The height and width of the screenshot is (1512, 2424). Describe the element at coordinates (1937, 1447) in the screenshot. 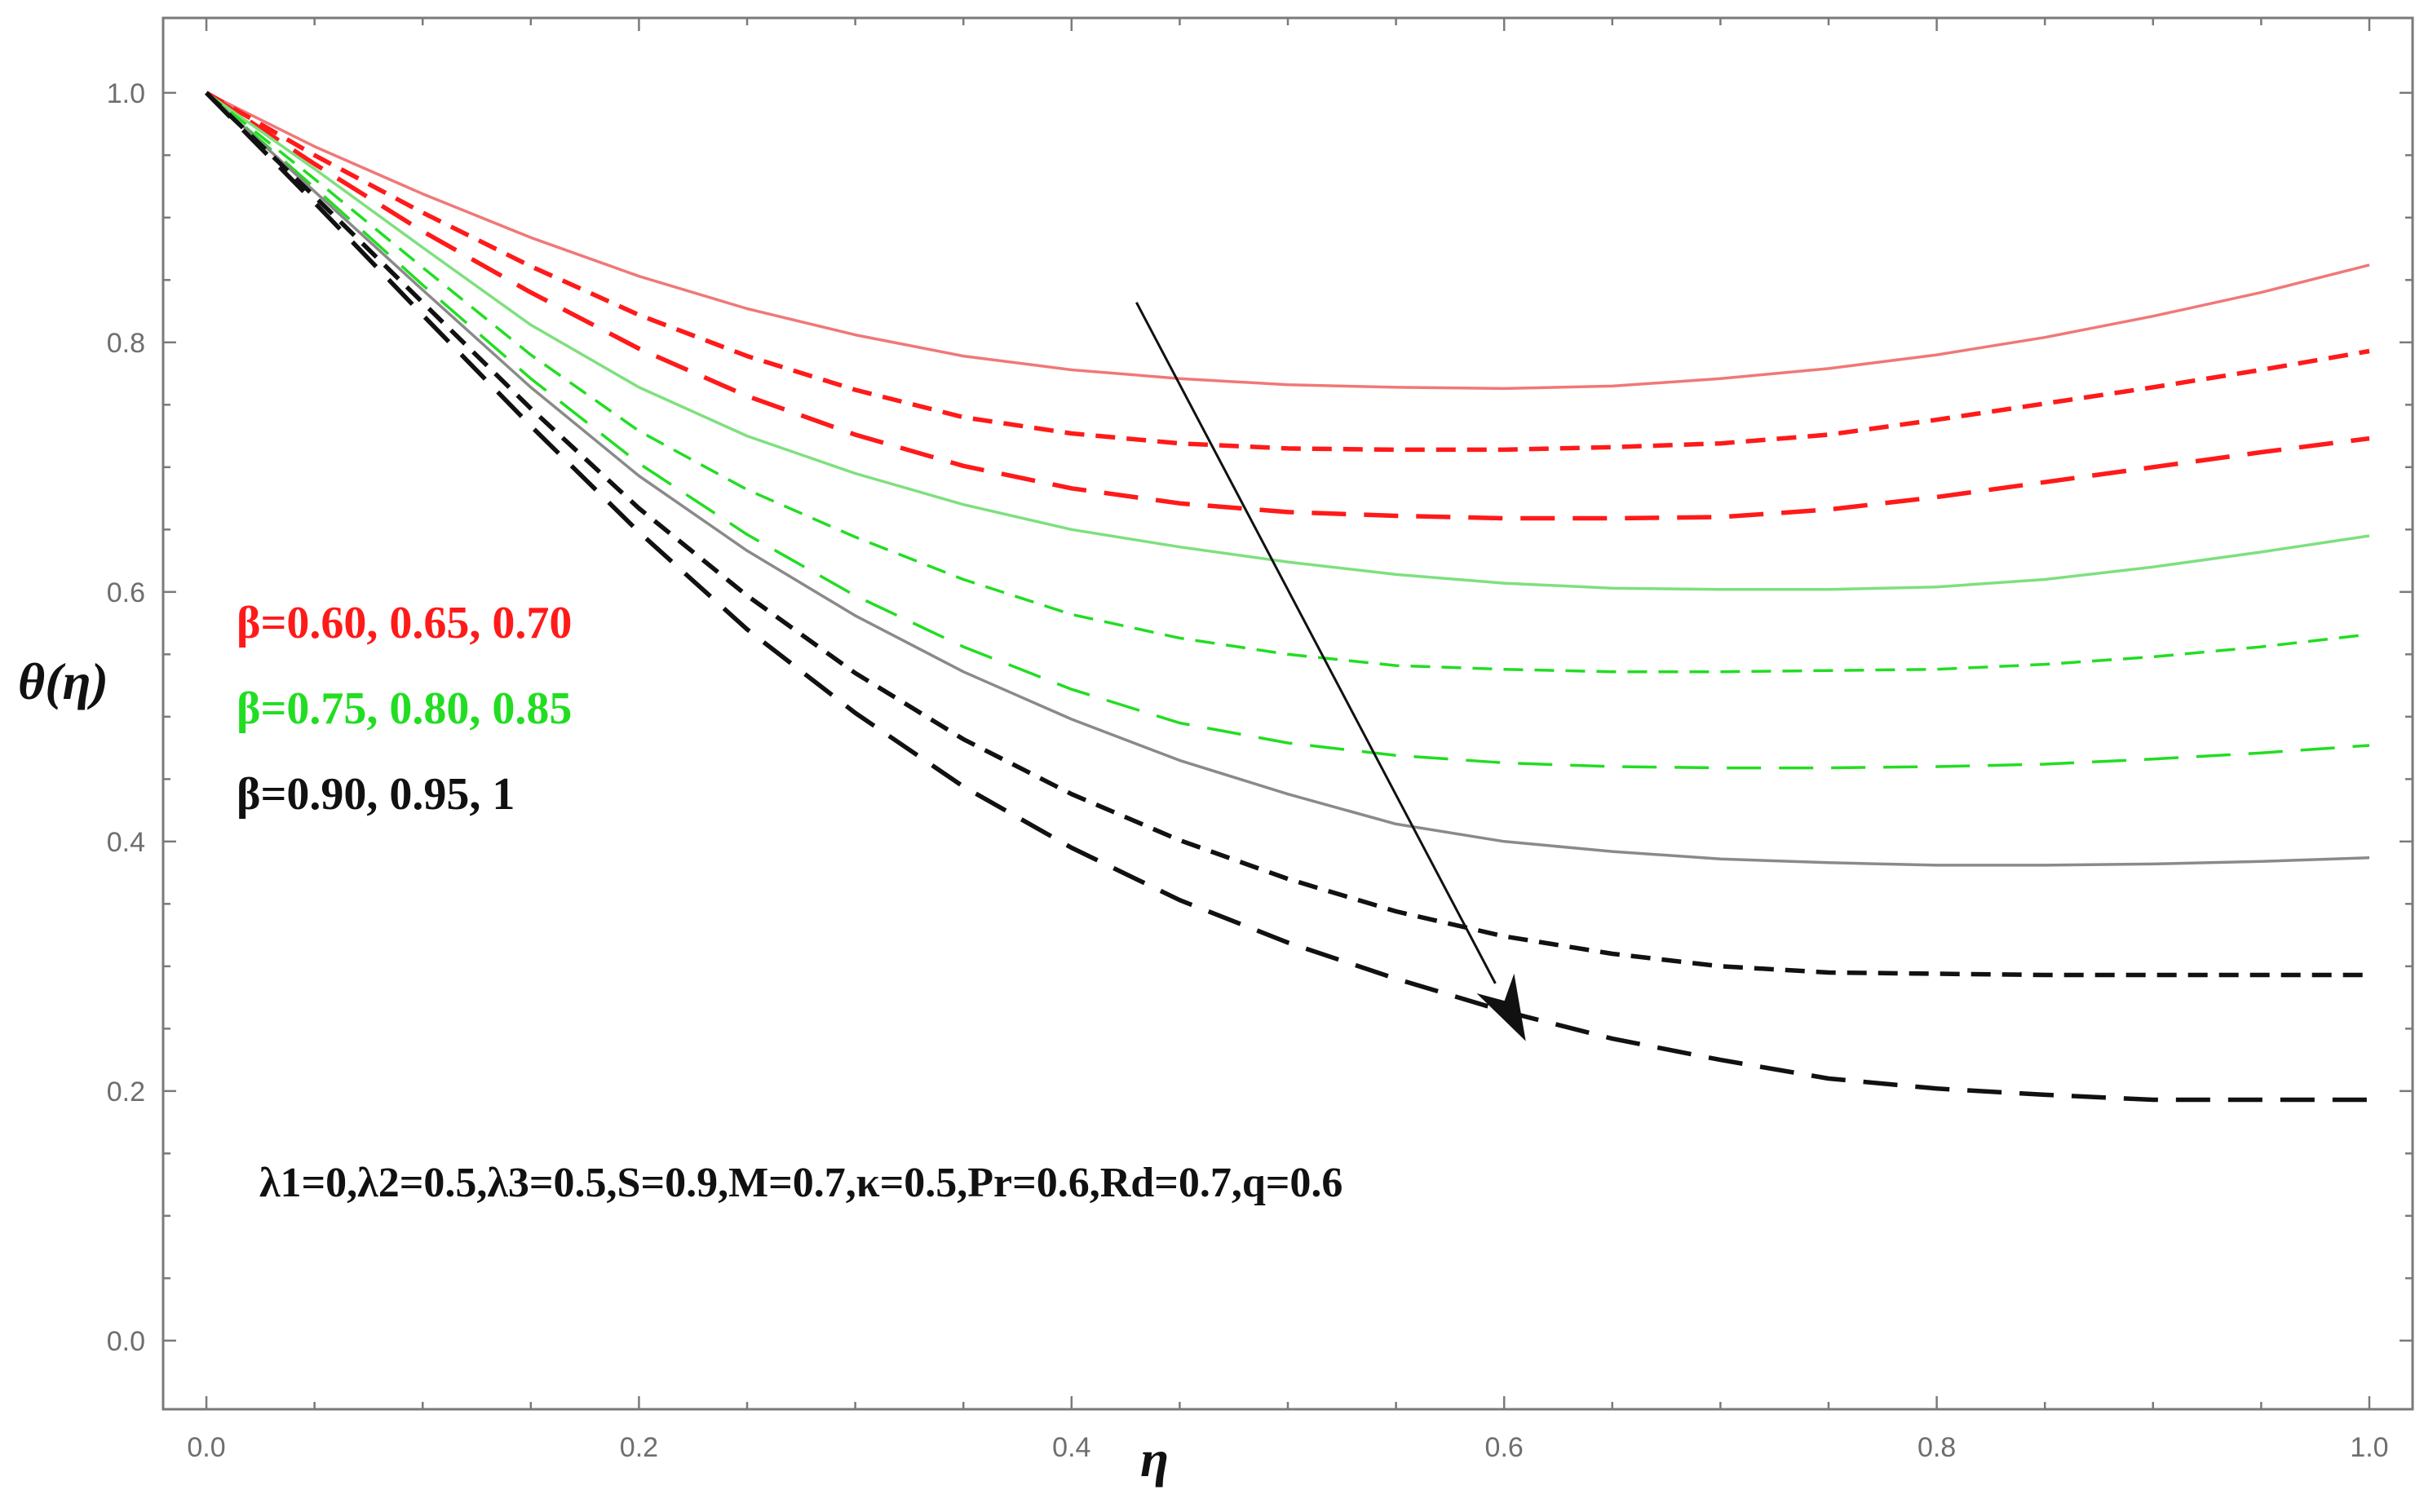

I see `x-tick-label: 0.8` at that location.